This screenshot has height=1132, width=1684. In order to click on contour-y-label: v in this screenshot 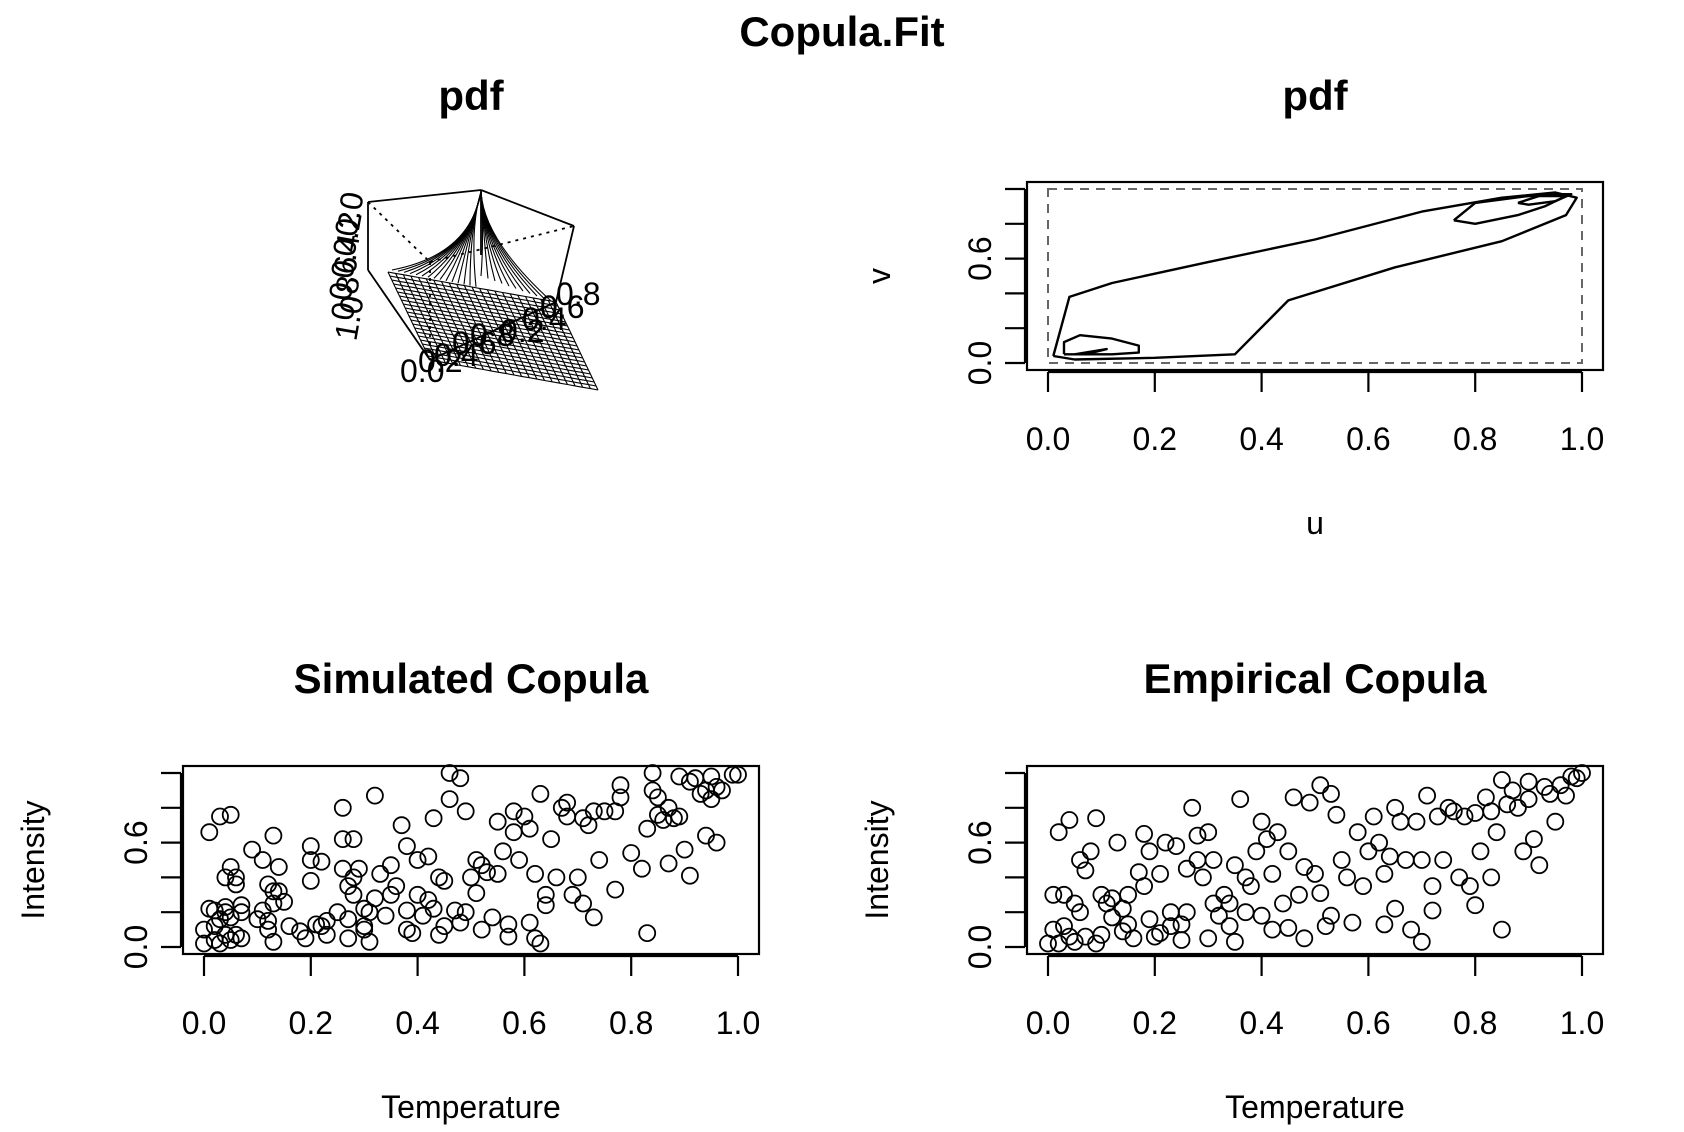, I will do `click(879, 276)`.